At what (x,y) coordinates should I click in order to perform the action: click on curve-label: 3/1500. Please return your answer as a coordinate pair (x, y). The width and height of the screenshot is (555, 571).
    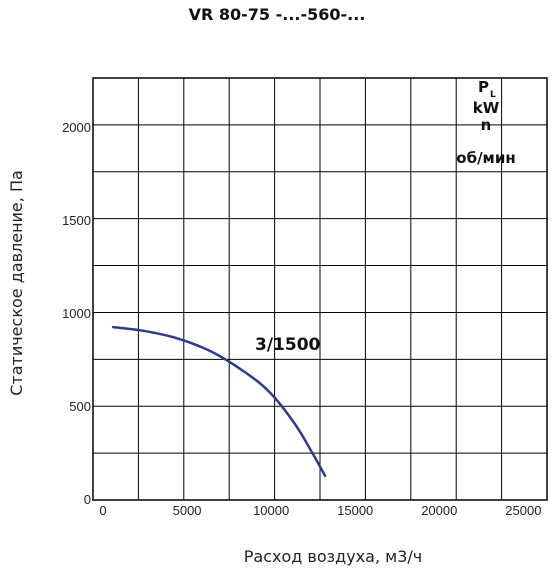
    Looking at the image, I should click on (288, 345).